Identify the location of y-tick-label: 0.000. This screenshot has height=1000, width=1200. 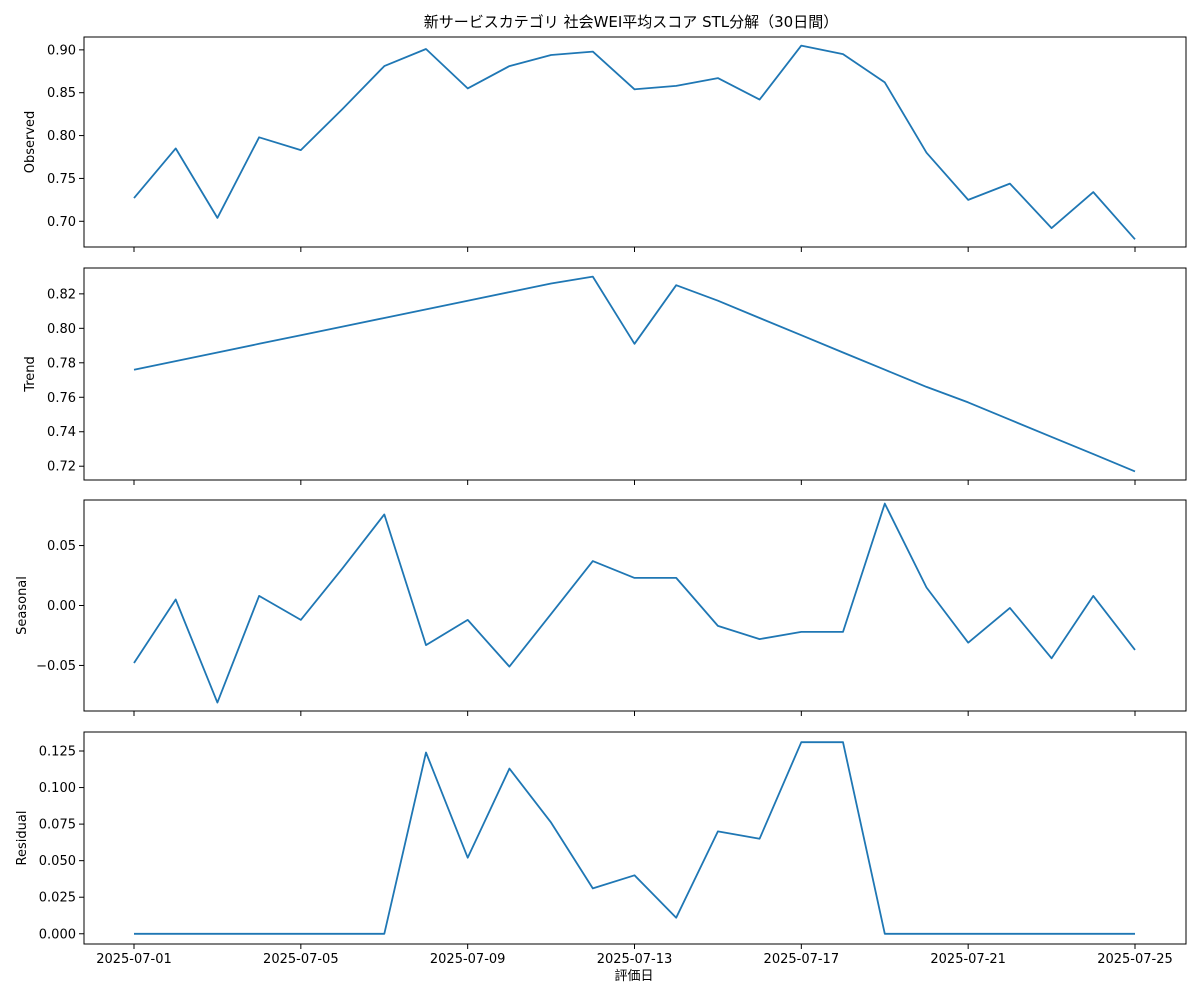
(57, 934).